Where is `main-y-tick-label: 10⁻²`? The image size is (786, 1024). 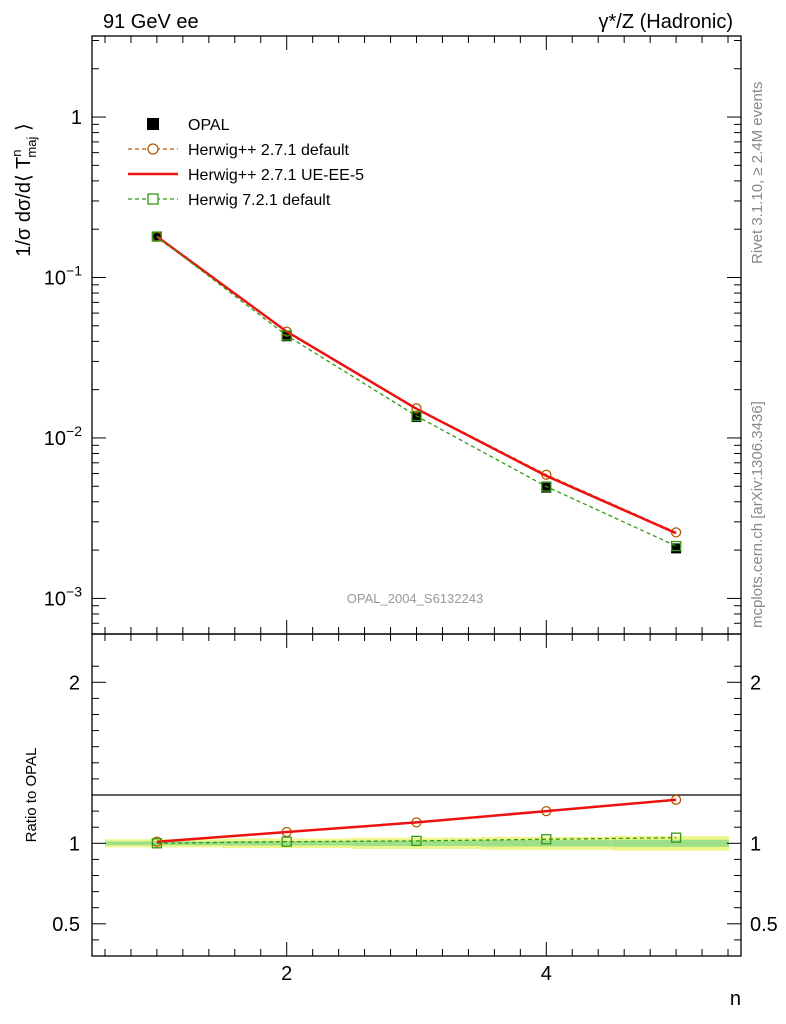
main-y-tick-label: 10⁻² is located at coordinates (63, 436).